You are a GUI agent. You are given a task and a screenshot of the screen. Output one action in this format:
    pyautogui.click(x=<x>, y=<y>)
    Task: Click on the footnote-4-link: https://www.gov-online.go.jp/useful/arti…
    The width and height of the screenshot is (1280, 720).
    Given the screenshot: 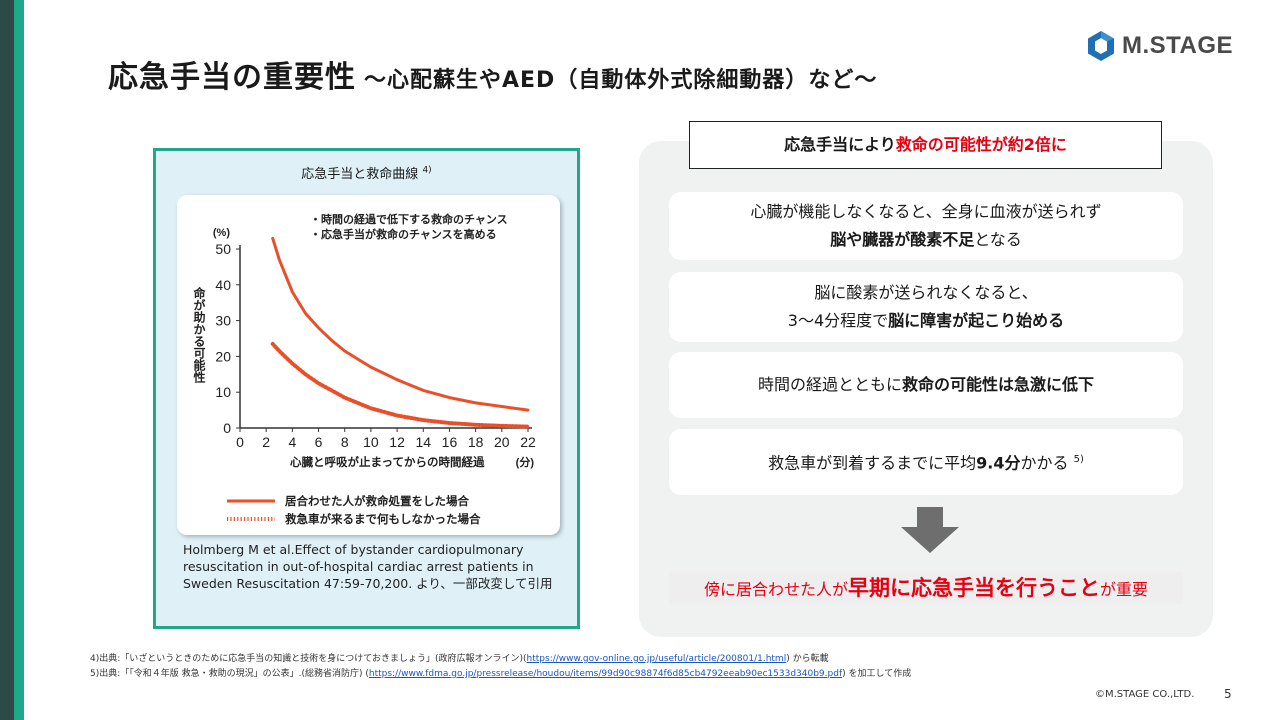 What is the action you would take?
    pyautogui.click(x=656, y=659)
    